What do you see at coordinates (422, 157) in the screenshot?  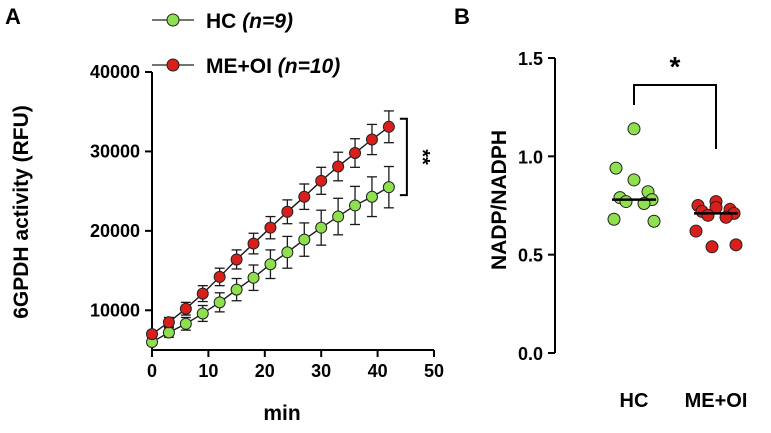 I see `significance-label-a: **` at bounding box center [422, 157].